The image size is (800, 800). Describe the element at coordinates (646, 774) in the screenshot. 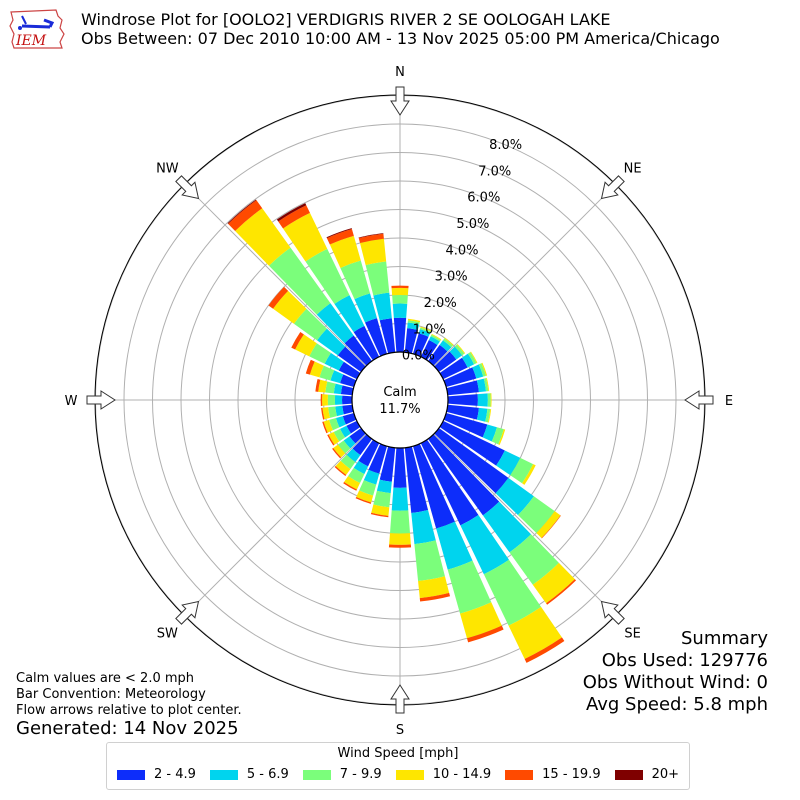

I see `legend-item: 20+` at that location.